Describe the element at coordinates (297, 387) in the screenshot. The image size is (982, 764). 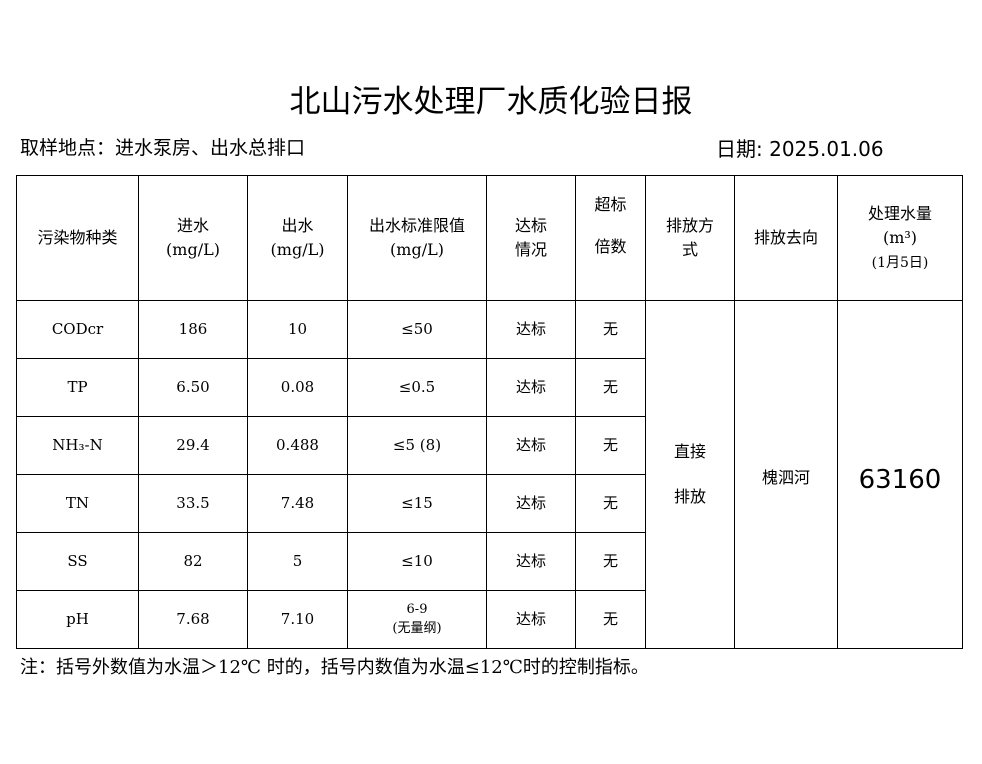
I see `outflow-value: 0.08` at that location.